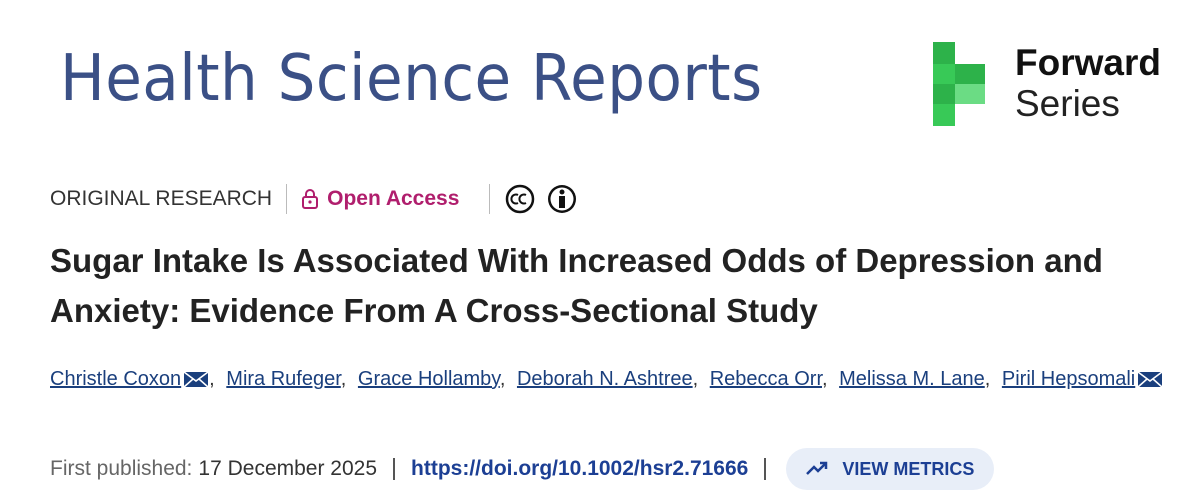  What do you see at coordinates (1068, 379) in the screenshot?
I see `author-name: Piril Hepsomali` at bounding box center [1068, 379].